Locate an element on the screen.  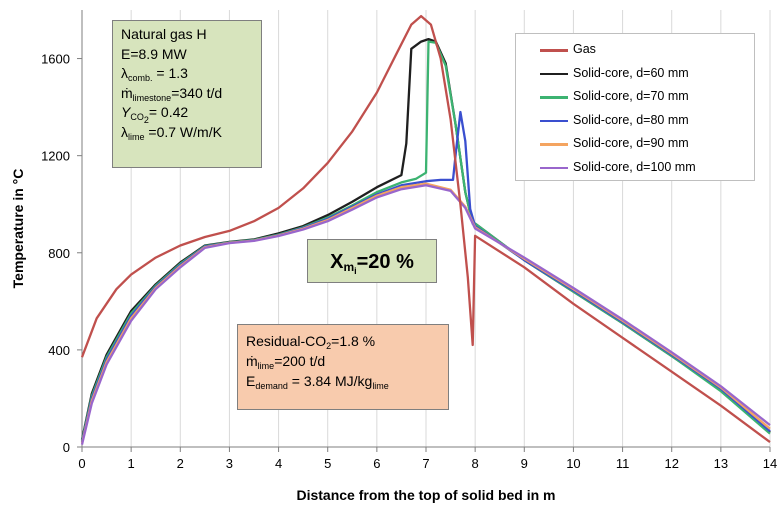
y-tick-label: 400 is located at coordinates (59, 350).